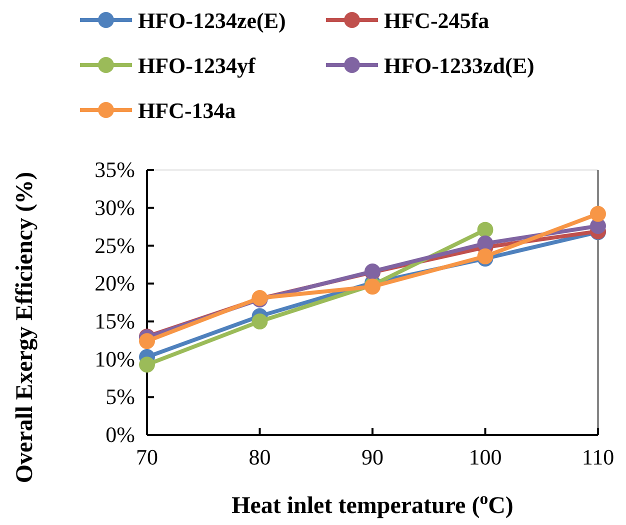 This screenshot has width=626, height=525. What do you see at coordinates (459, 65) in the screenshot?
I see `legend-label: HFO-1233zd(E)` at bounding box center [459, 65].